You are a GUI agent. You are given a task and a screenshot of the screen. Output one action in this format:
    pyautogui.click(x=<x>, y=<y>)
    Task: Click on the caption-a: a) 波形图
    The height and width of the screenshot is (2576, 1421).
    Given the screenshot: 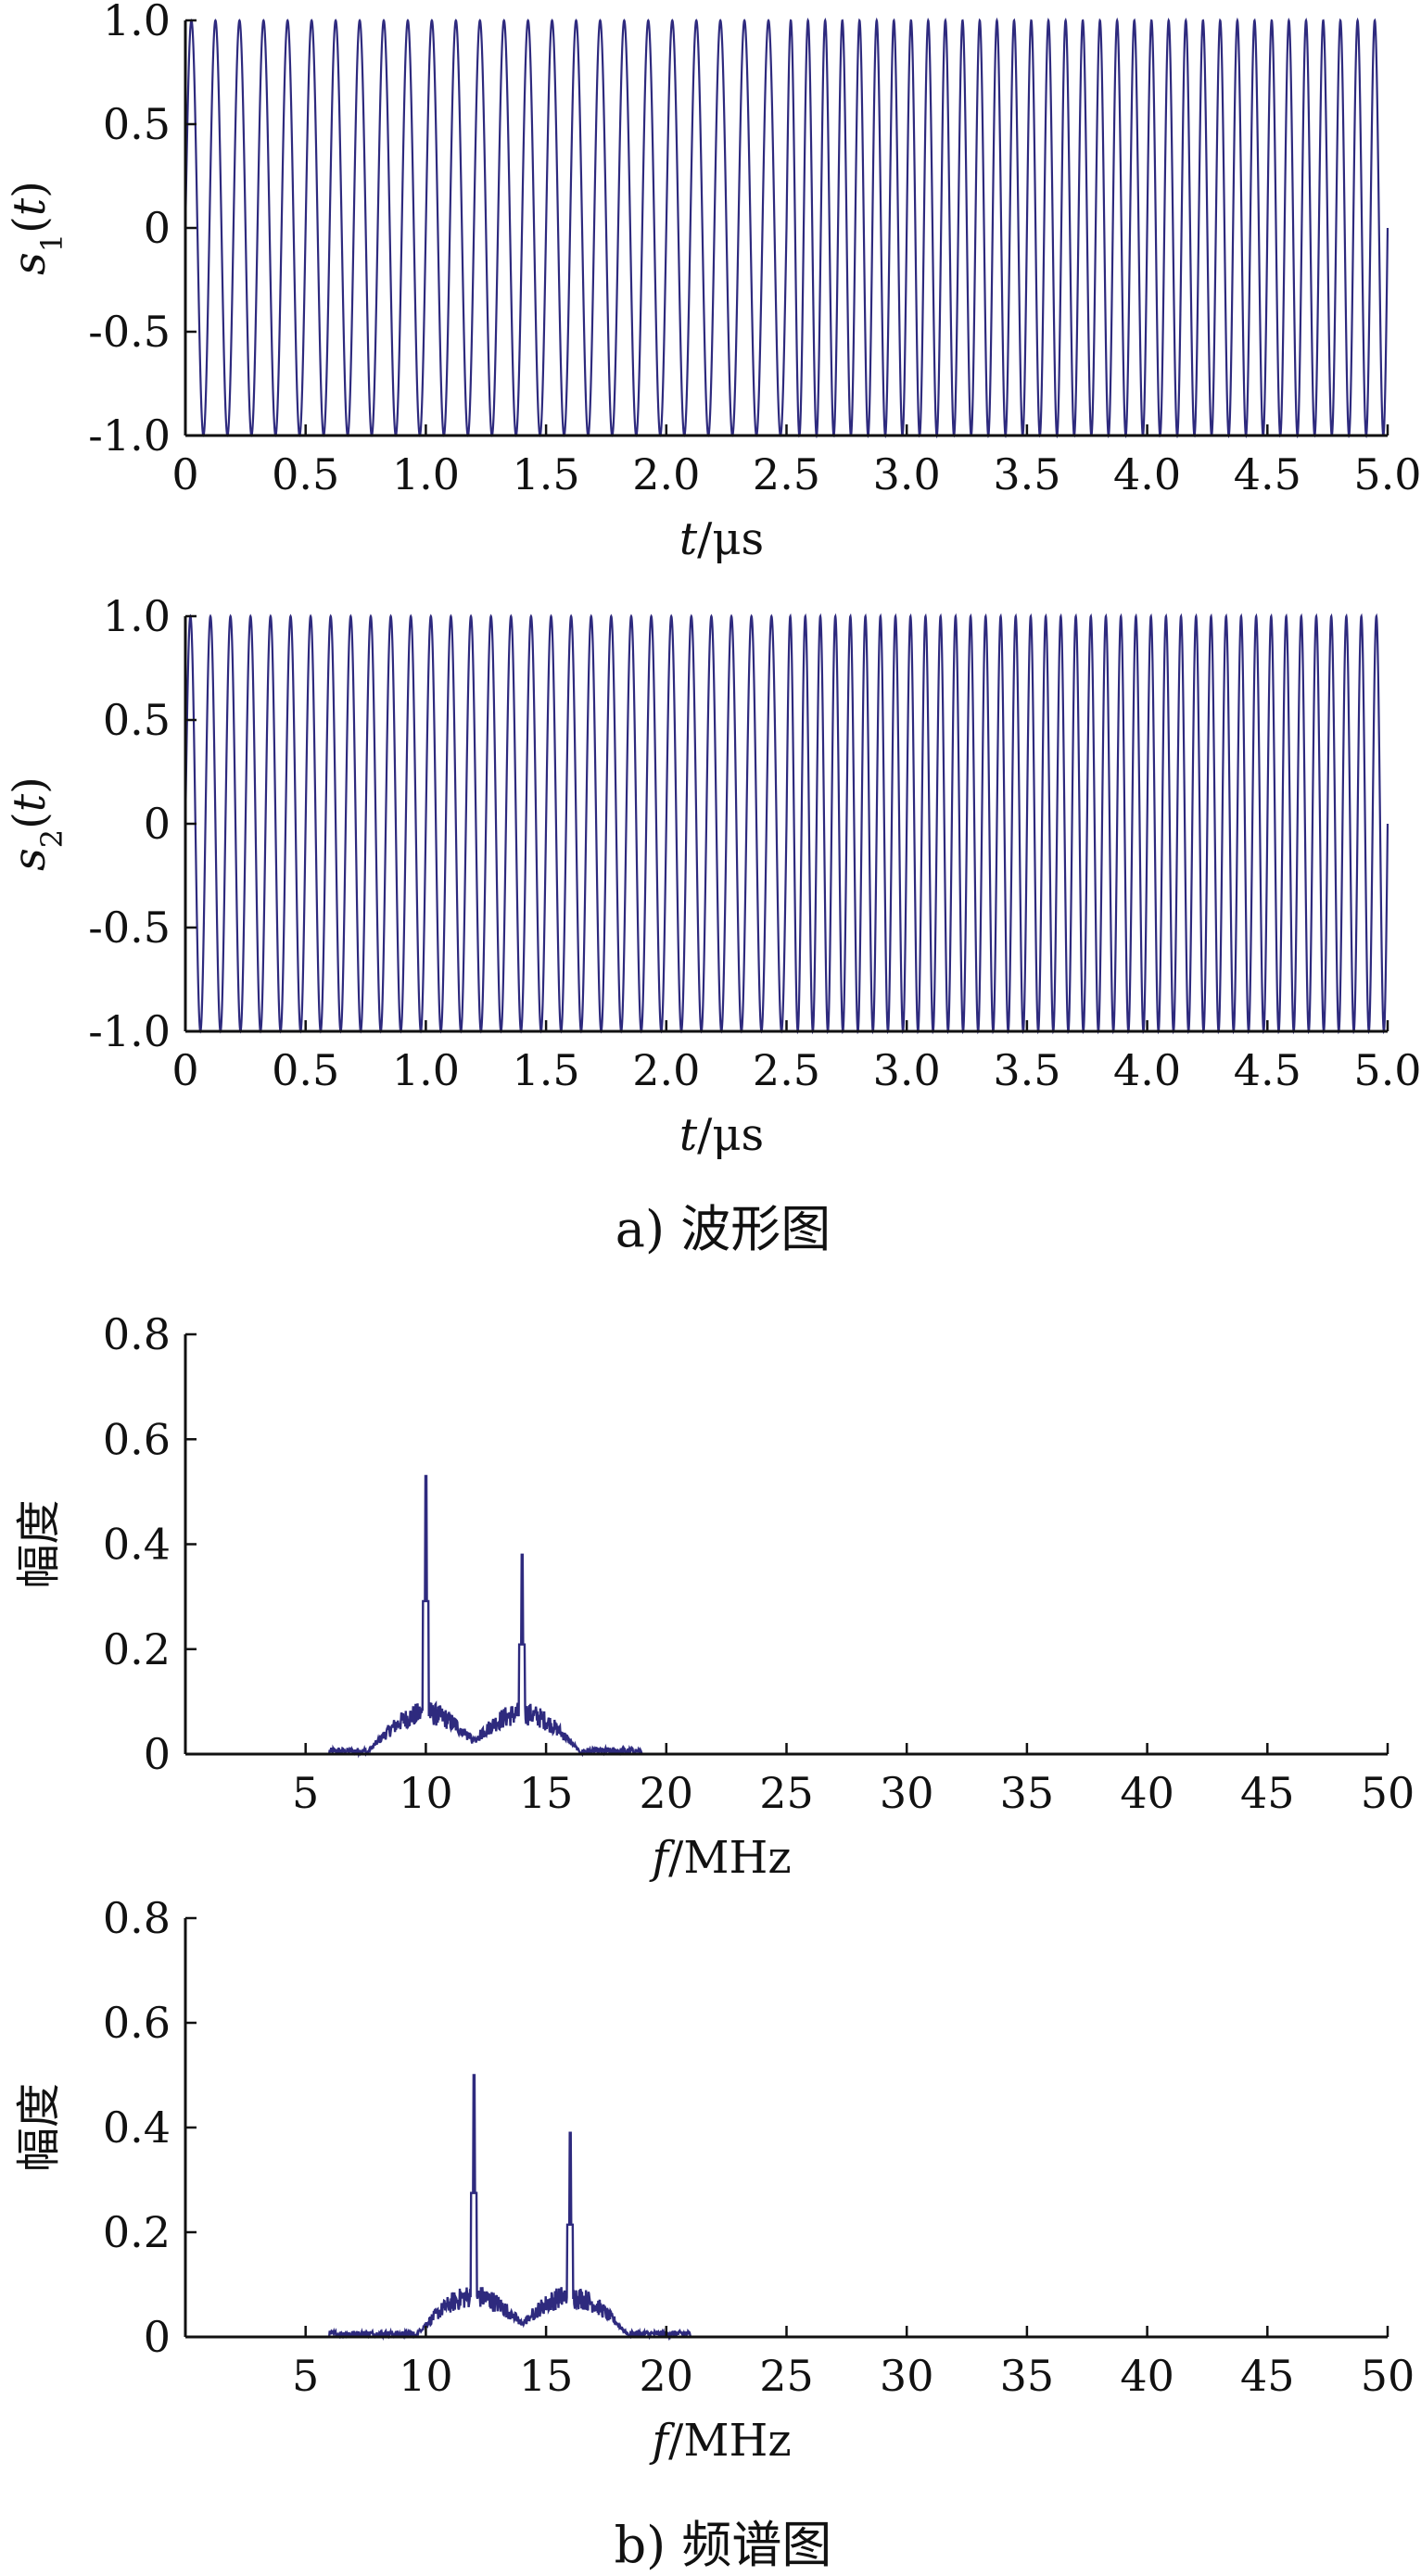 What is the action you would take?
    pyautogui.click(x=723, y=1229)
    